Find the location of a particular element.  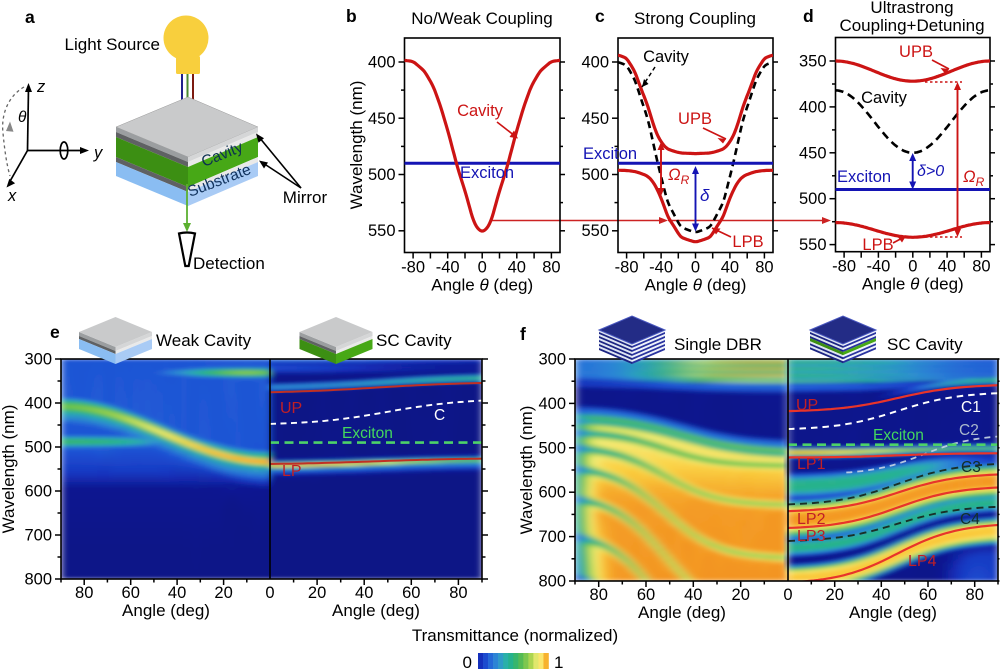

svg-text: LP1 is located at coordinates (811, 464).